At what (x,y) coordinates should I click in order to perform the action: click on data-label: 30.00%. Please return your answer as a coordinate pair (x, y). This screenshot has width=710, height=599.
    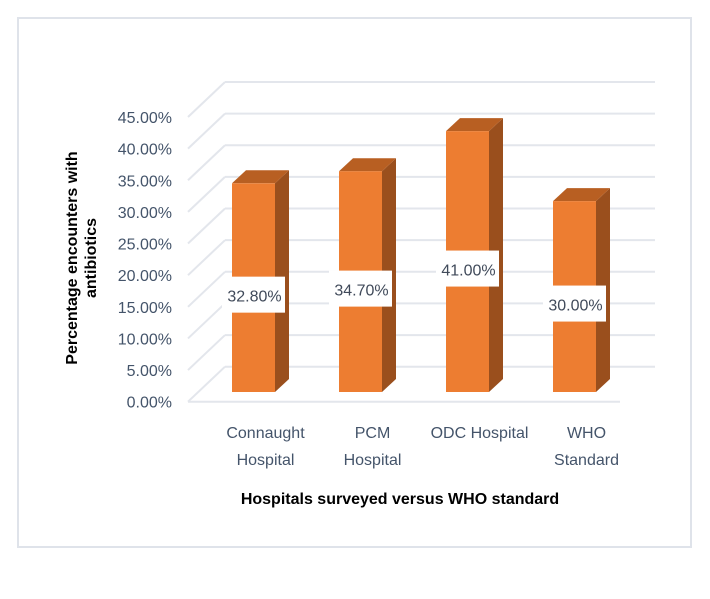
    Looking at the image, I should click on (575, 306).